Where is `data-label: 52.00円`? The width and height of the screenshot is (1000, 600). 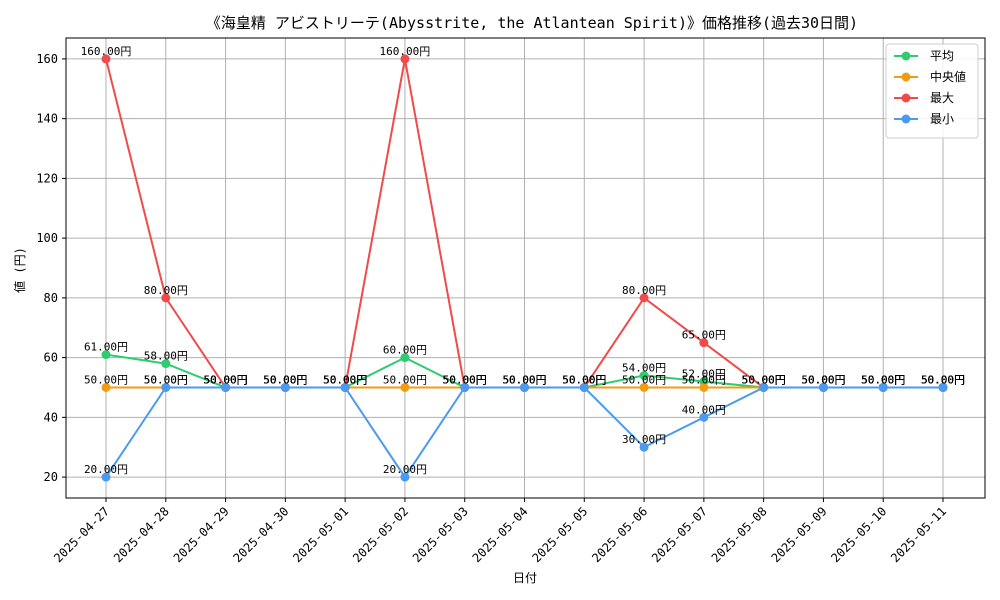
data-label: 52.00円 is located at coordinates (704, 374).